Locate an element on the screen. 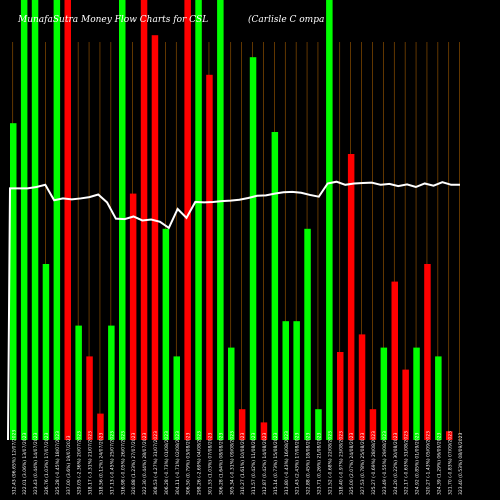  x-tick-label: 313.80 (-0.43%) 16/08/2023 is located at coordinates (287, 463).